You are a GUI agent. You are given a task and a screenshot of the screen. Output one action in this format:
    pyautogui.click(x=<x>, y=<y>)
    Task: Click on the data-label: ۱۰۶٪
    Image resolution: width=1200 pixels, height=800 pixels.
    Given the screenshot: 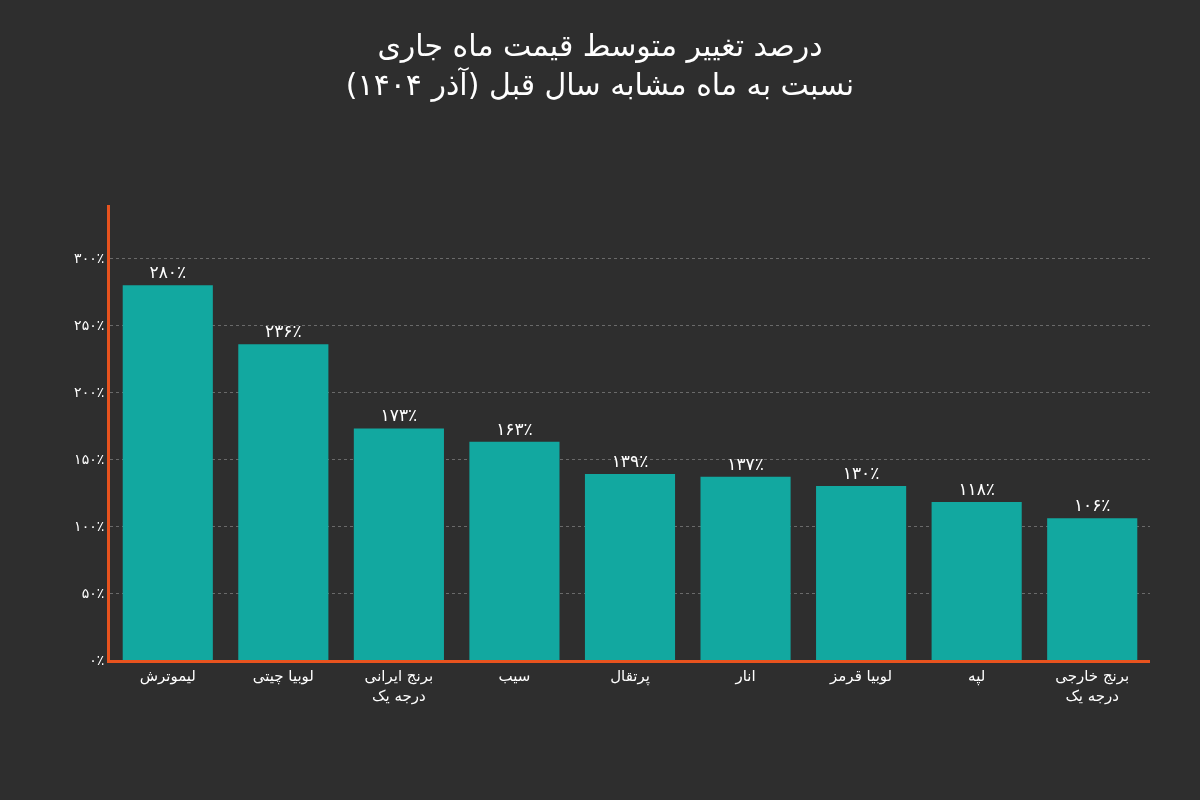 What is the action you would take?
    pyautogui.click(x=1092, y=505)
    